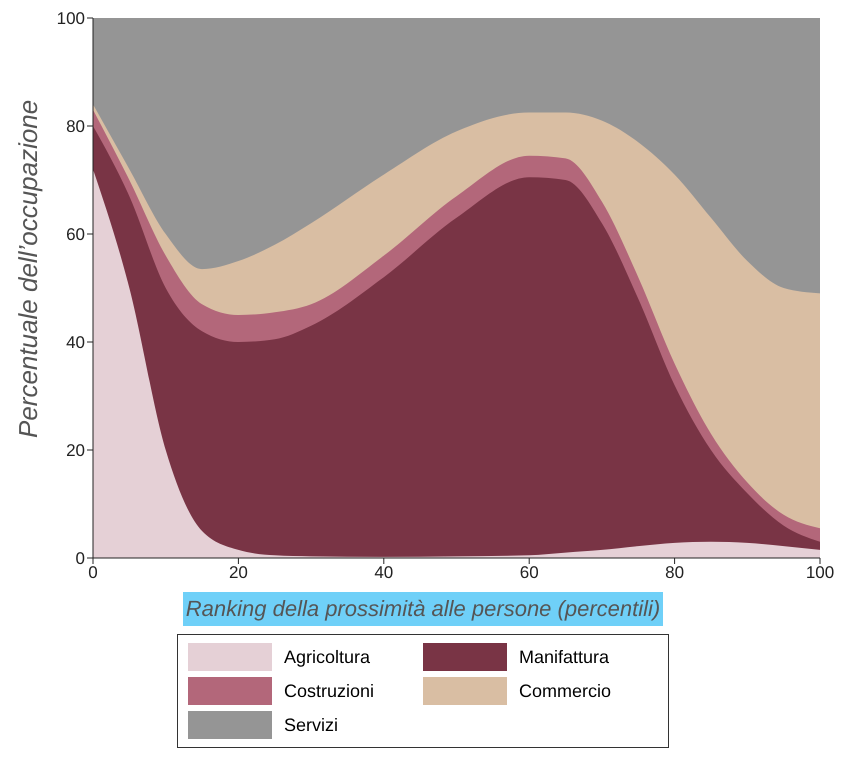 This screenshot has height=783, width=847. Describe the element at coordinates (329, 691) in the screenshot. I see `legend-label: Costruzioni` at that location.